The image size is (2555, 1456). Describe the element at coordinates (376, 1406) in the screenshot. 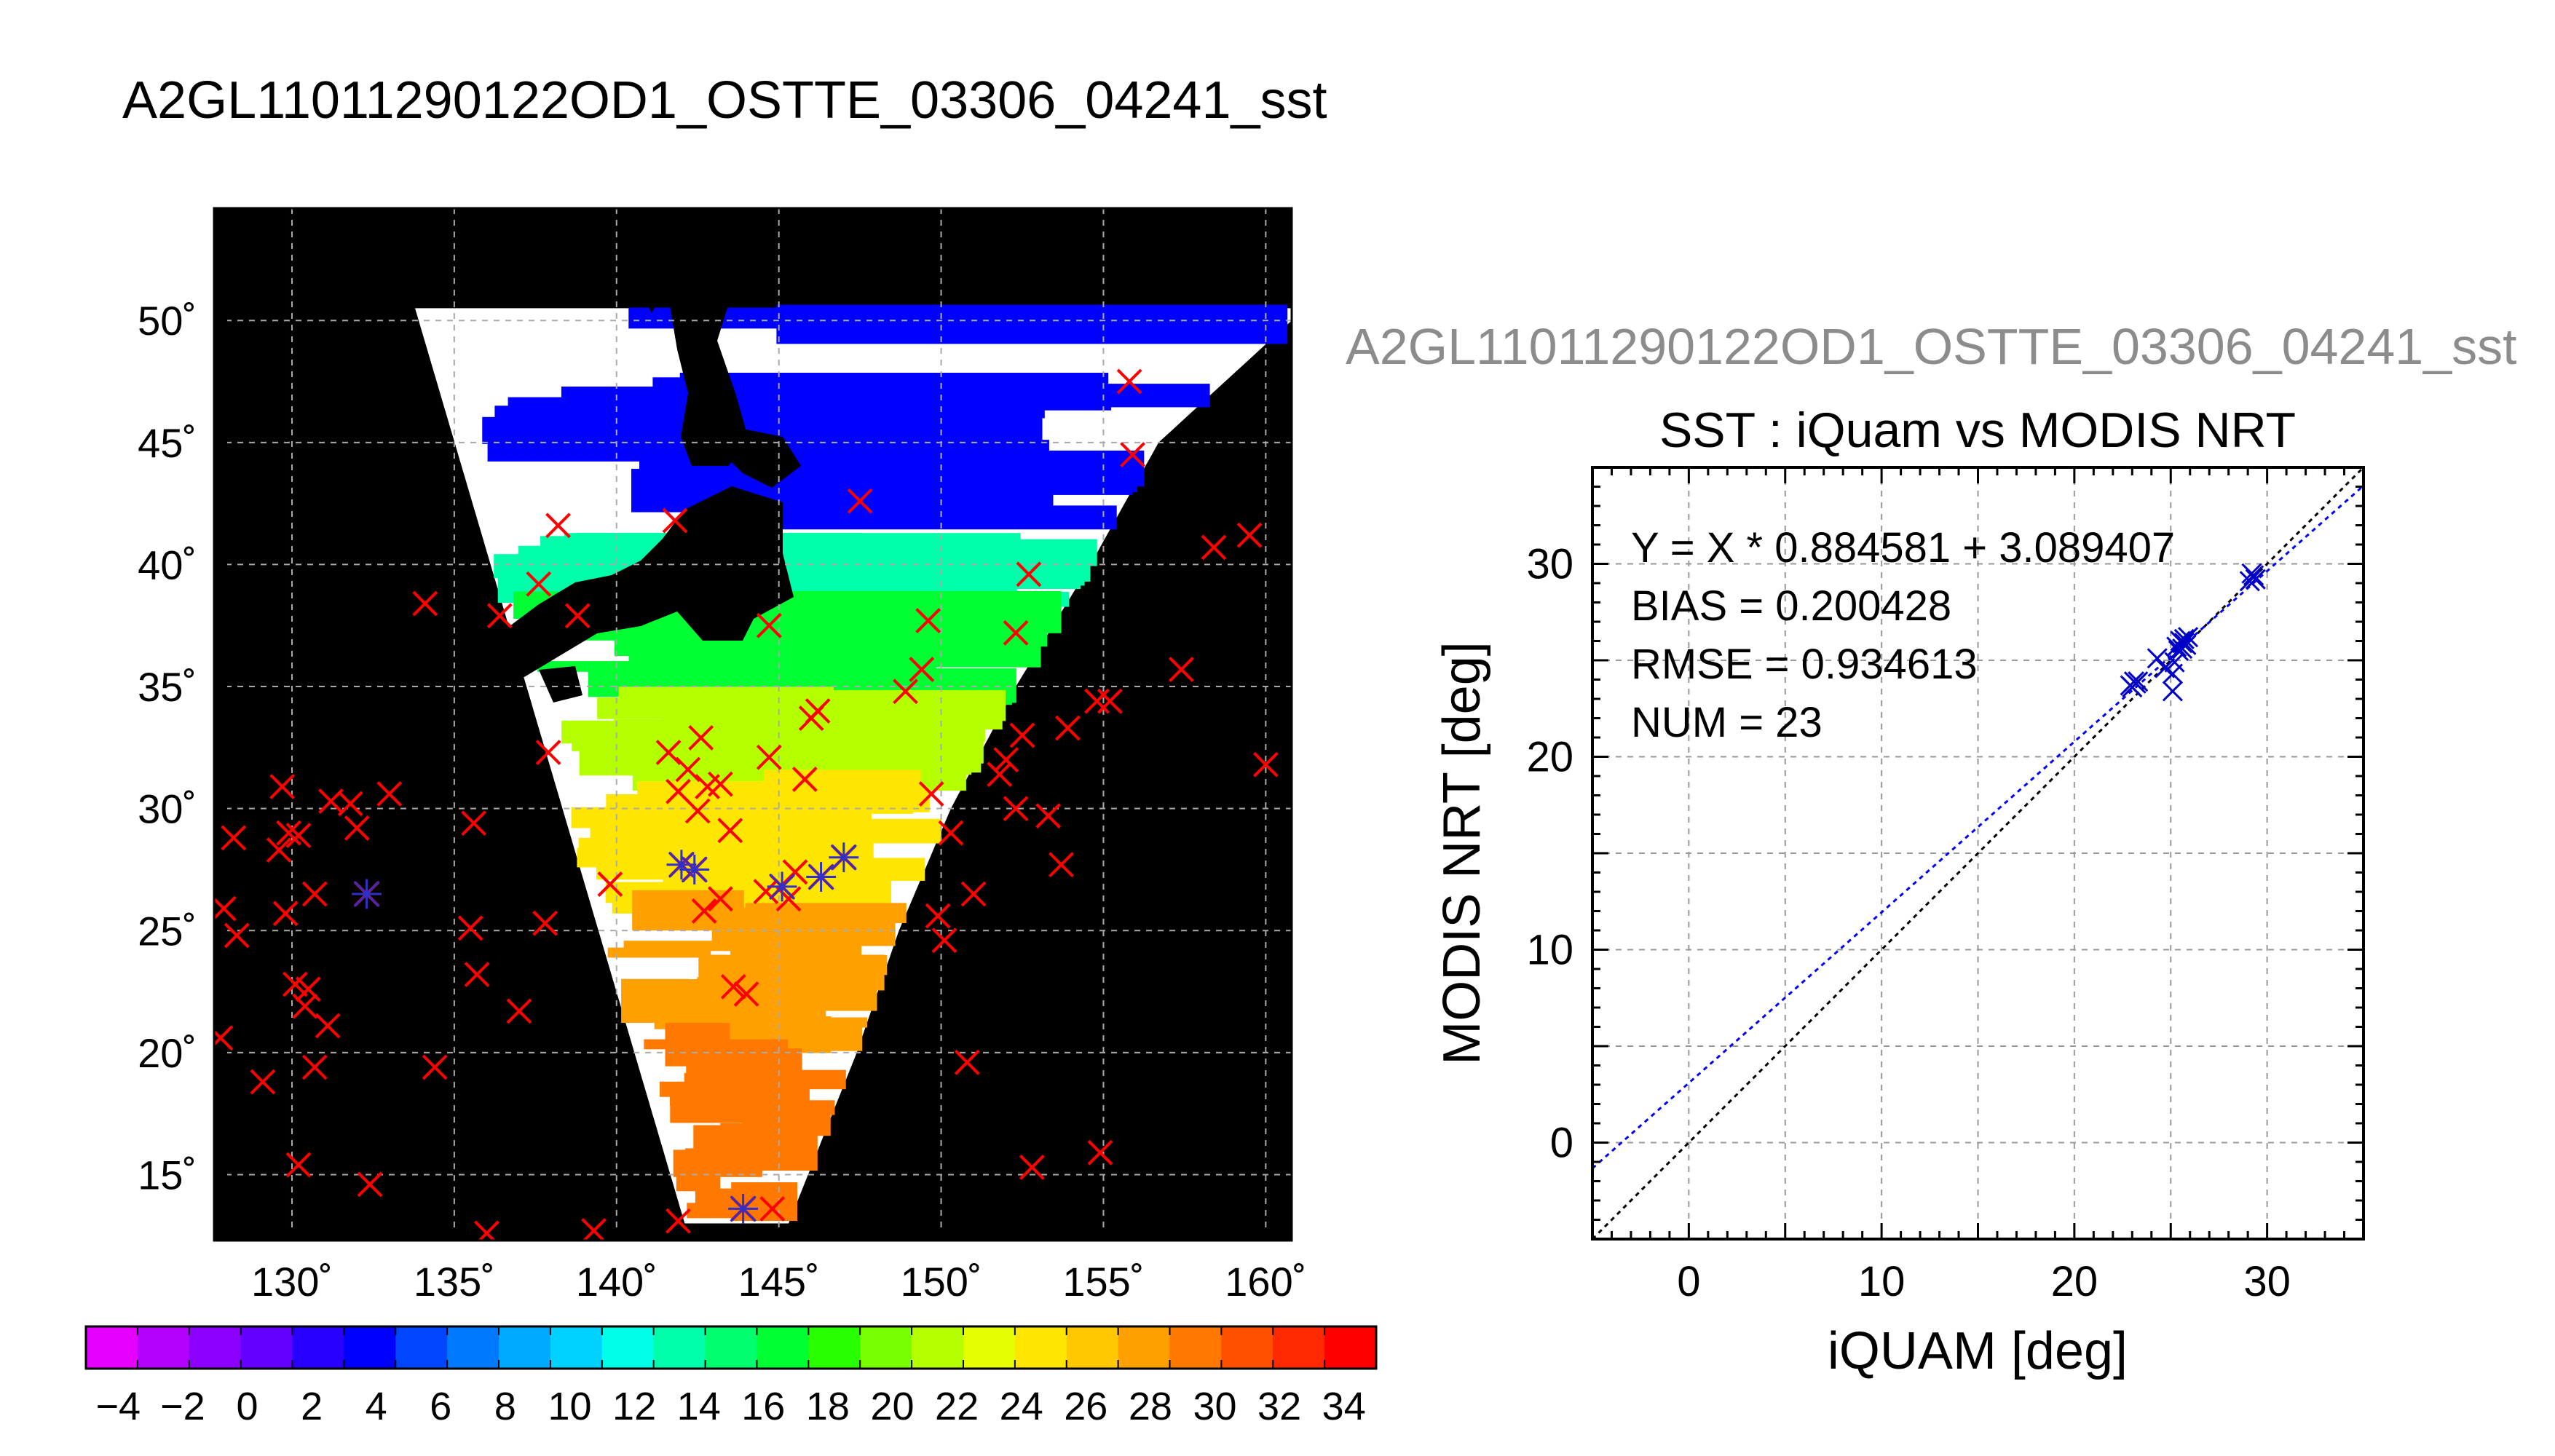

I see `colorbar-tick-label: 4` at that location.